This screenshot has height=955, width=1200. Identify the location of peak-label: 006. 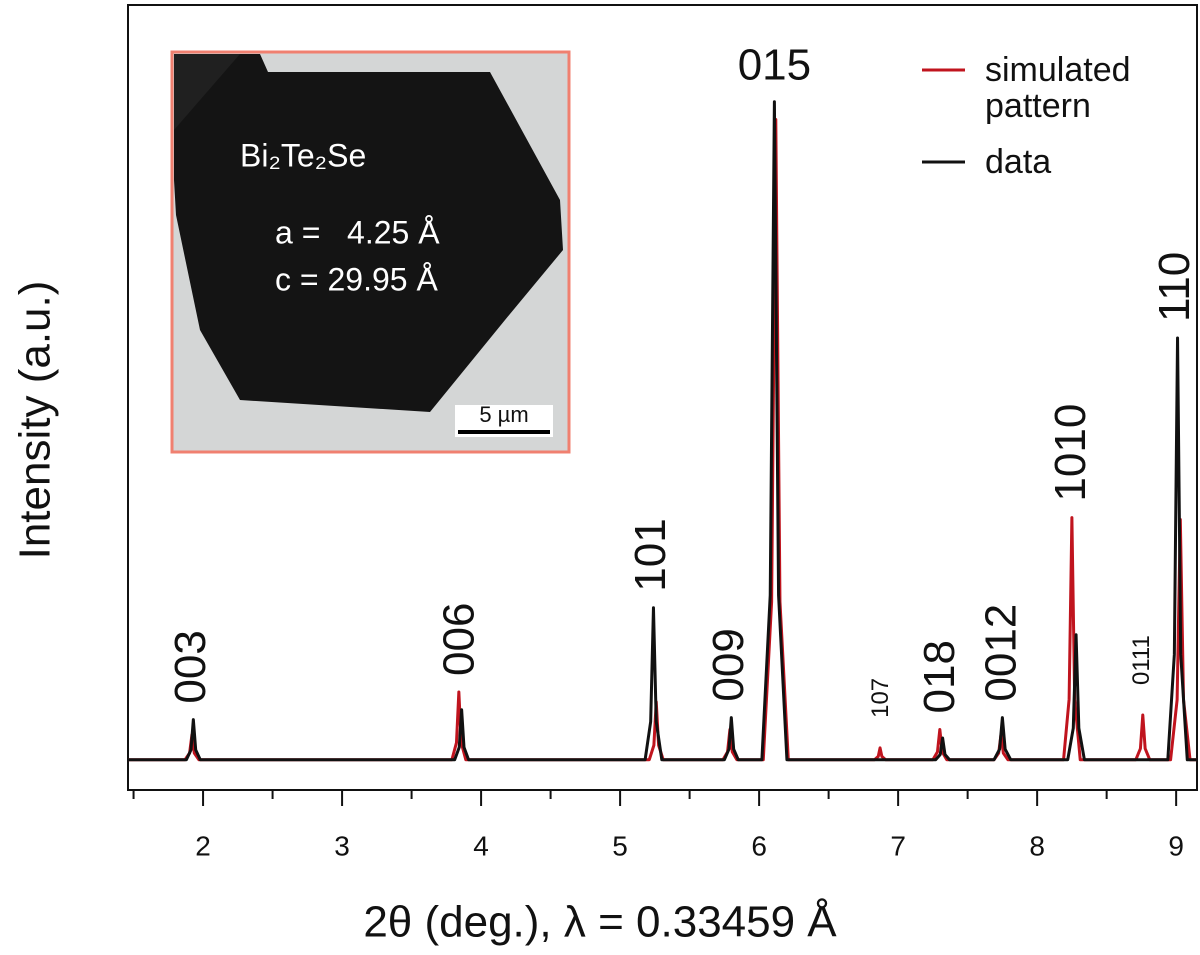
(458, 639).